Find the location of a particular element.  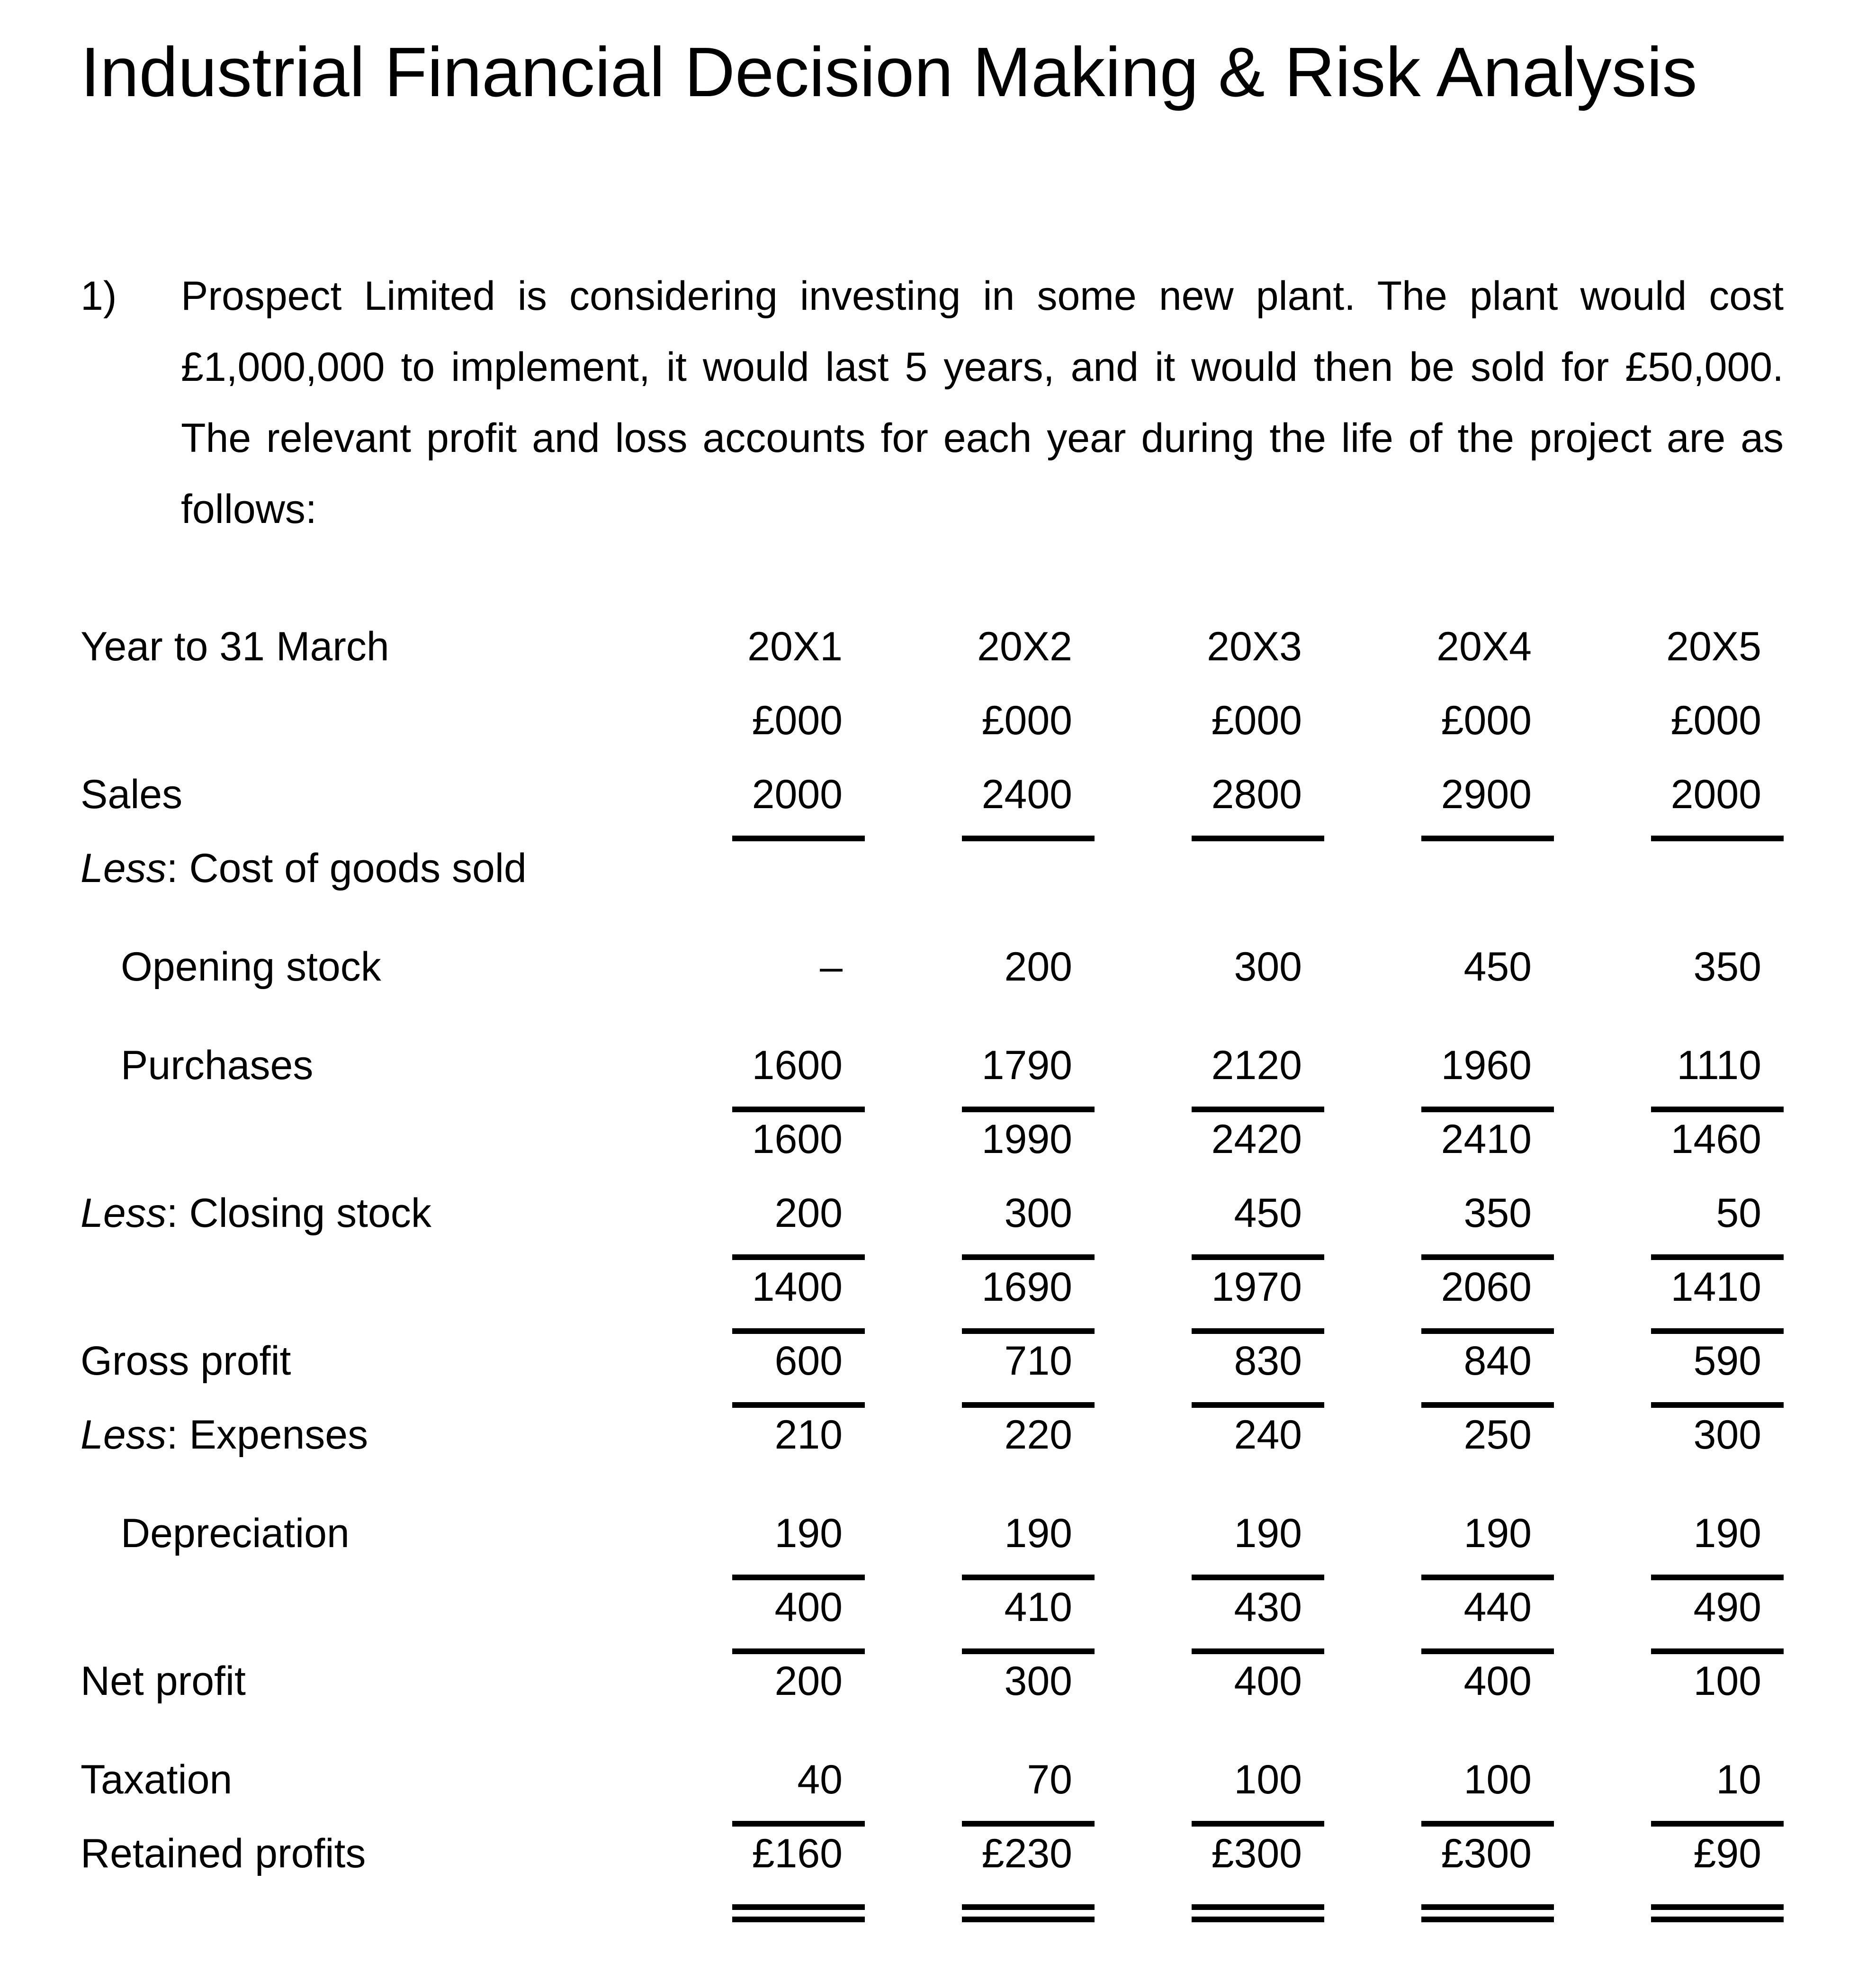

cell-value: £230 is located at coordinates (980, 1870).